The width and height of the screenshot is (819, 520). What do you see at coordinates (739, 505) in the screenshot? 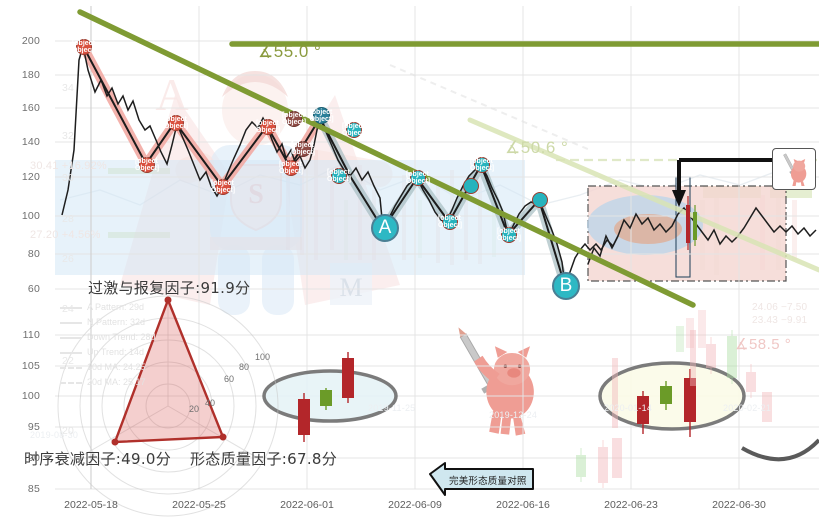
I see `x-tick-6: 2022-06-30` at bounding box center [739, 505].